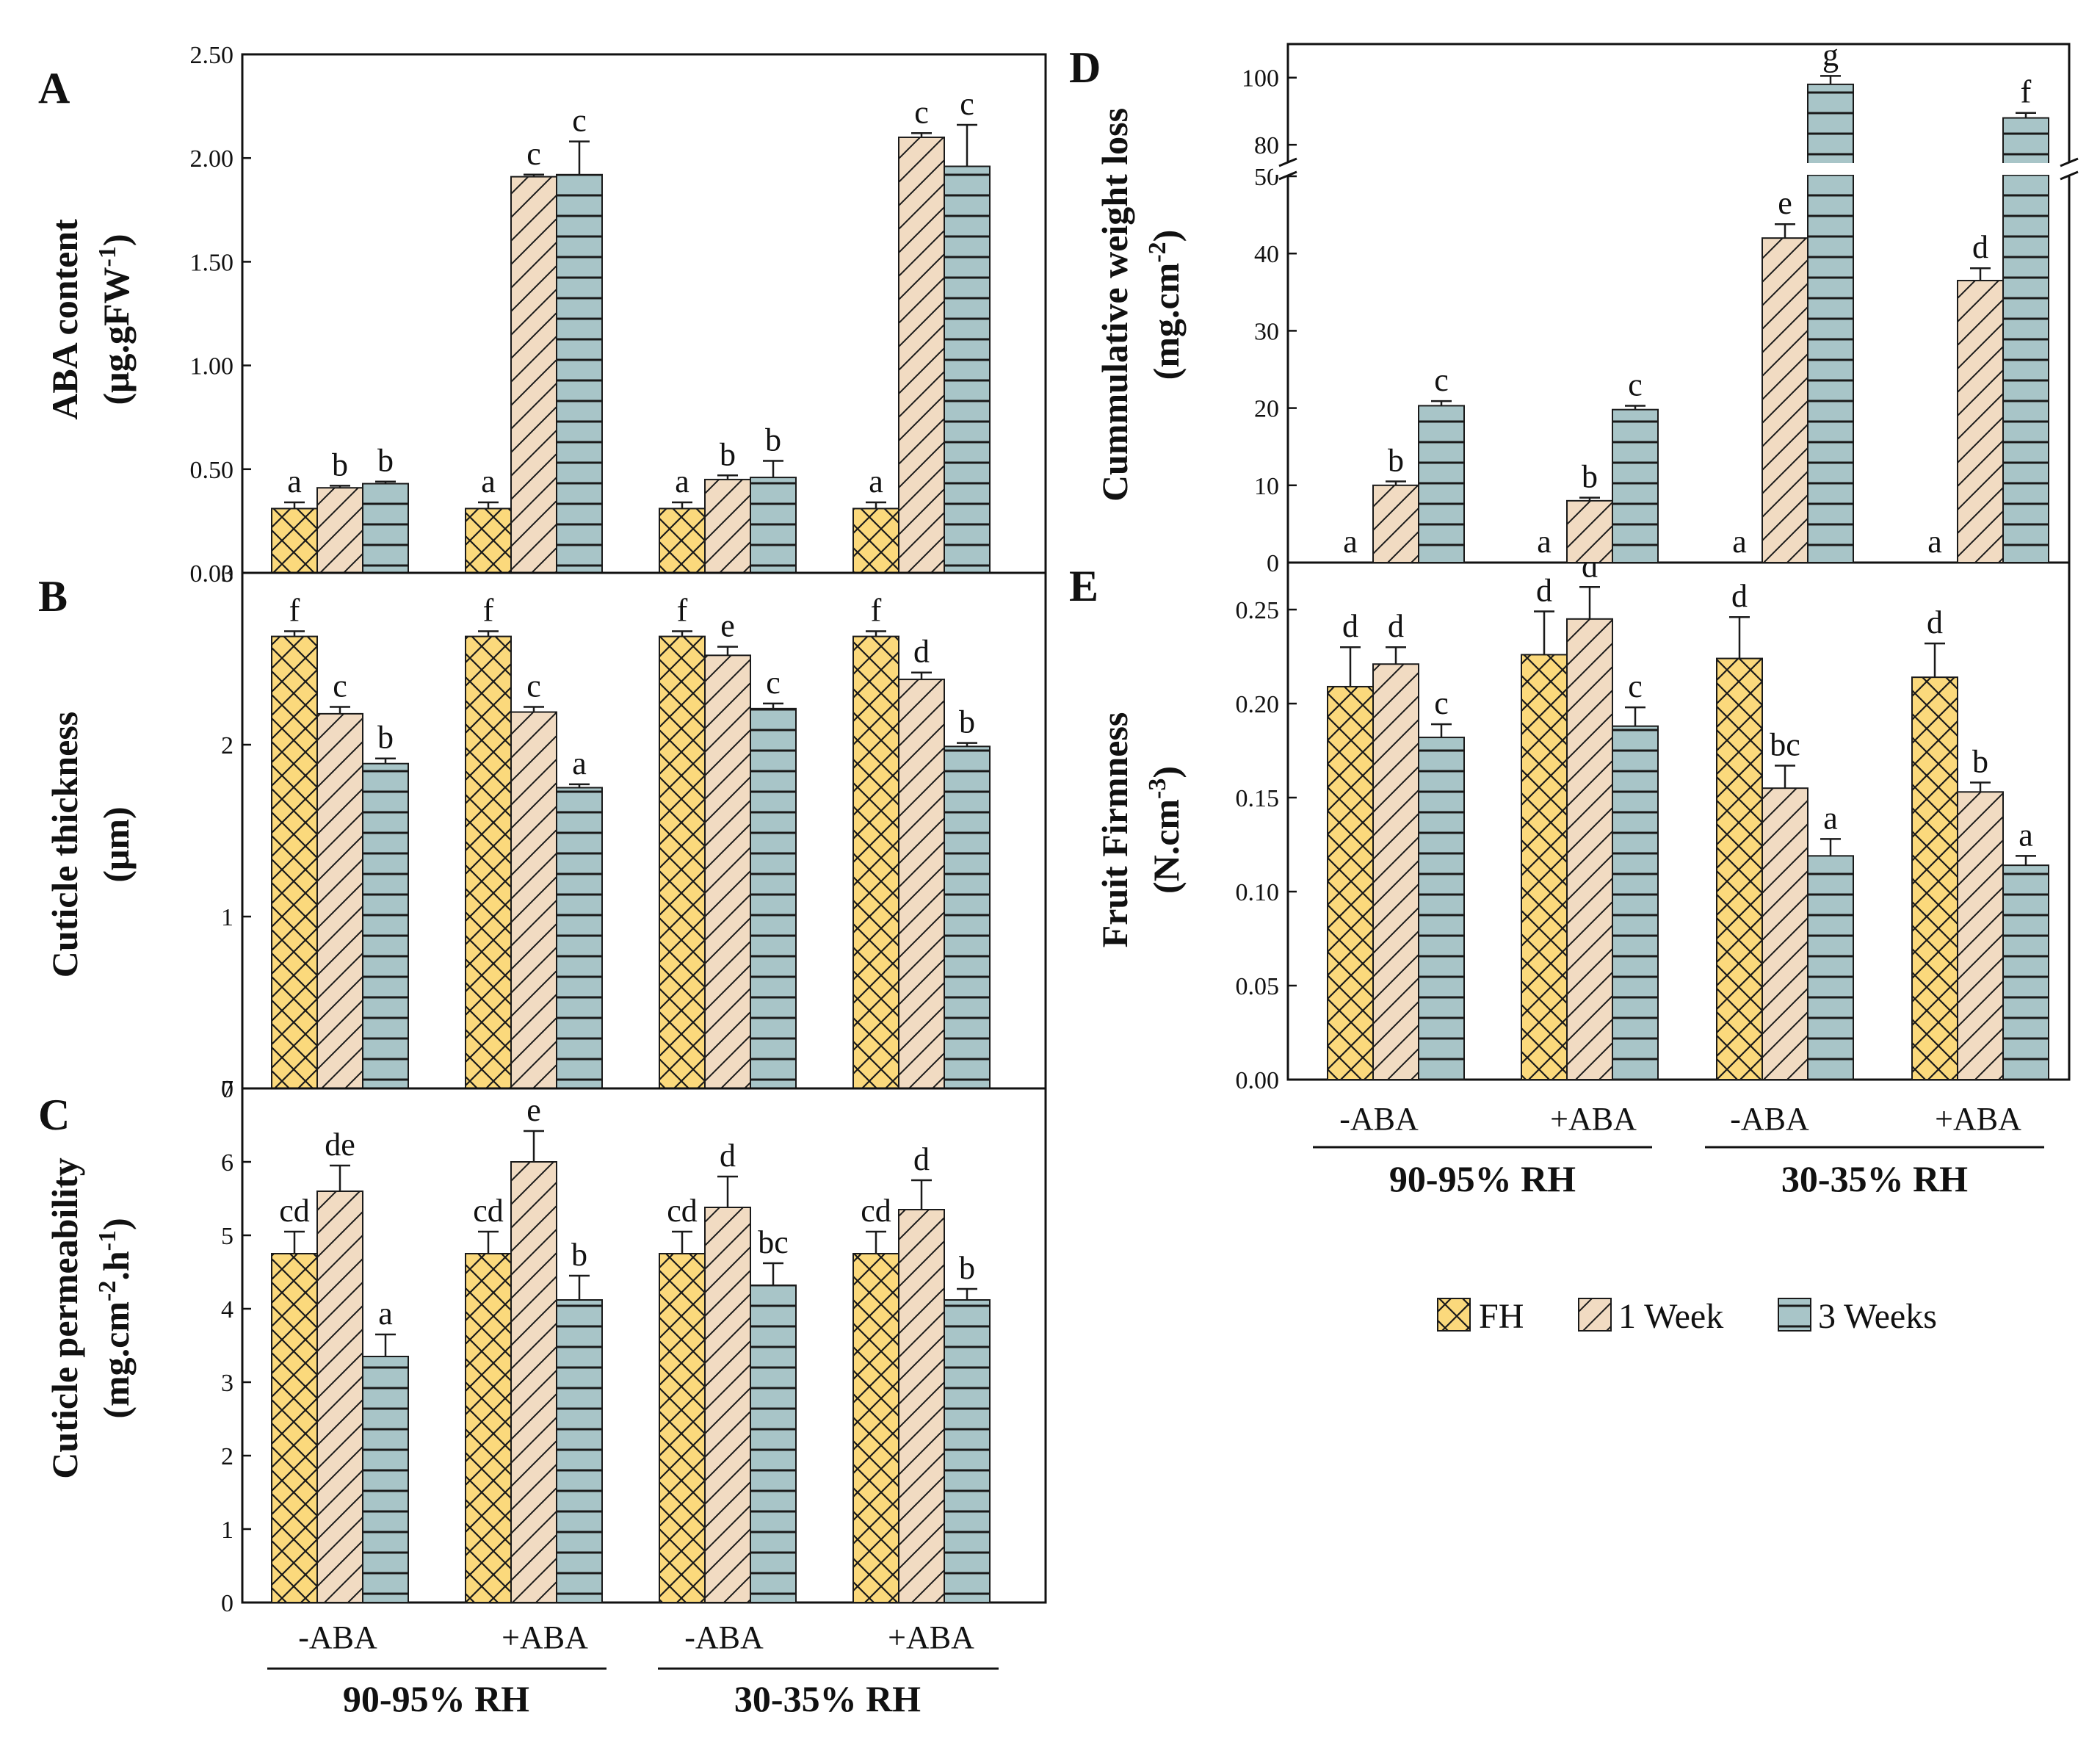  Describe the element at coordinates (385, 1314) in the screenshot. I see `sig-letter-c-3-weeks-1: a` at that location.